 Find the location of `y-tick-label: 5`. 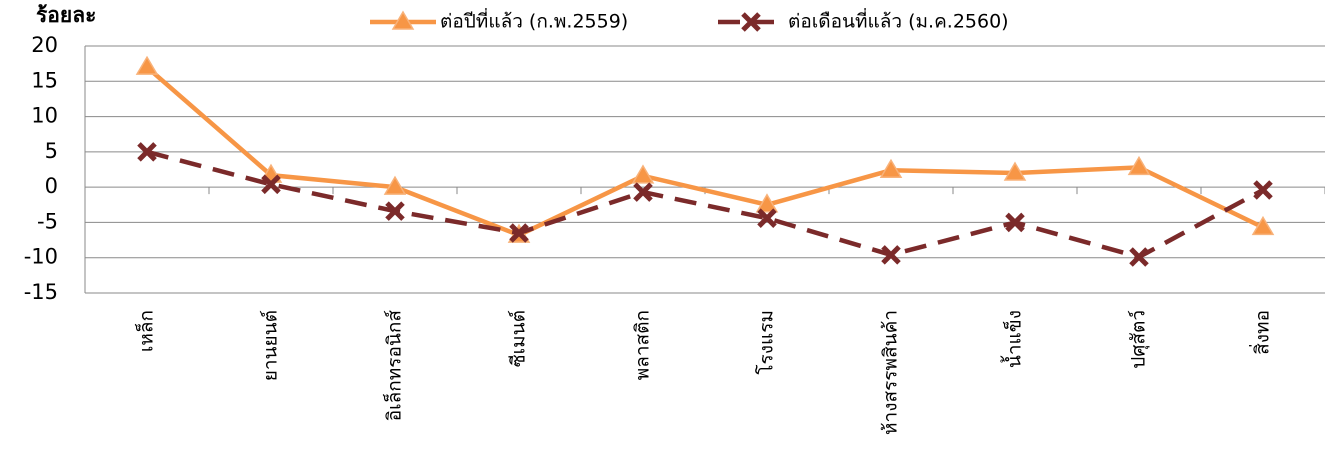

y-tick-label: 5 is located at coordinates (51, 151).